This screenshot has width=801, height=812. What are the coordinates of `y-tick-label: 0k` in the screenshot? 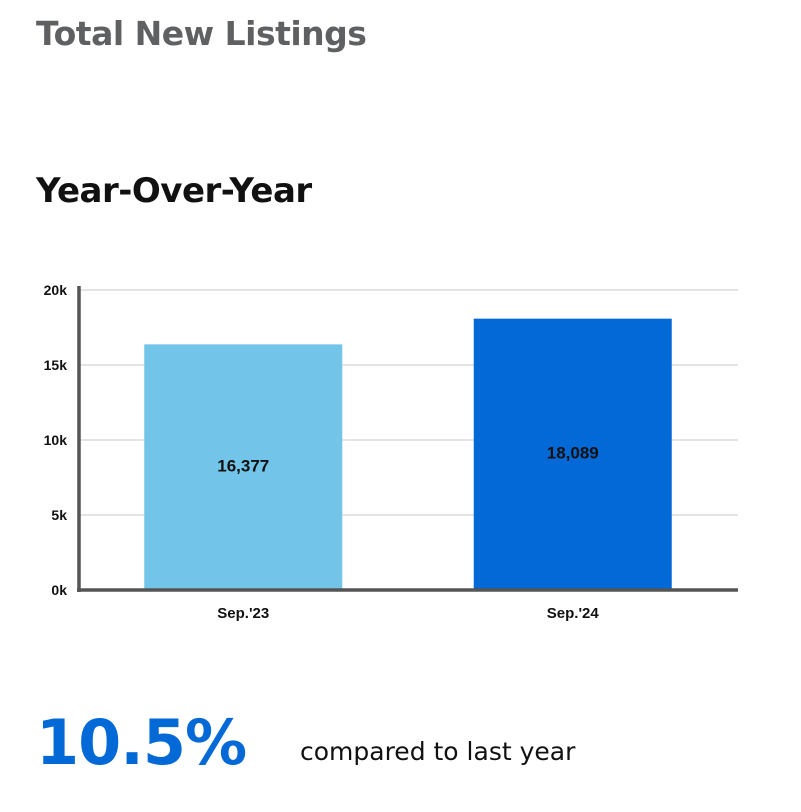 It's located at (59, 590).